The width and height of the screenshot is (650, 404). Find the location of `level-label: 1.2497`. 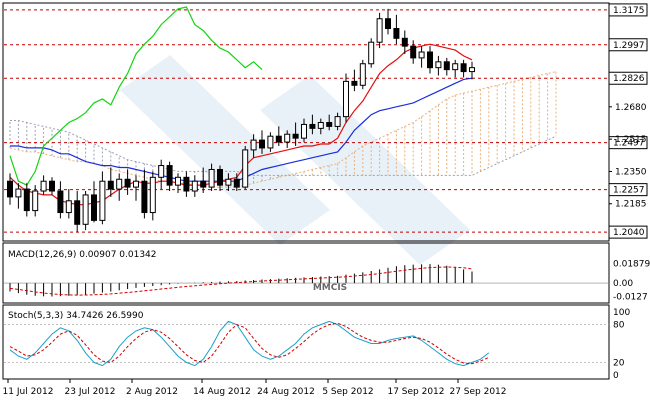

level-label: 1.2497 is located at coordinates (629, 144).